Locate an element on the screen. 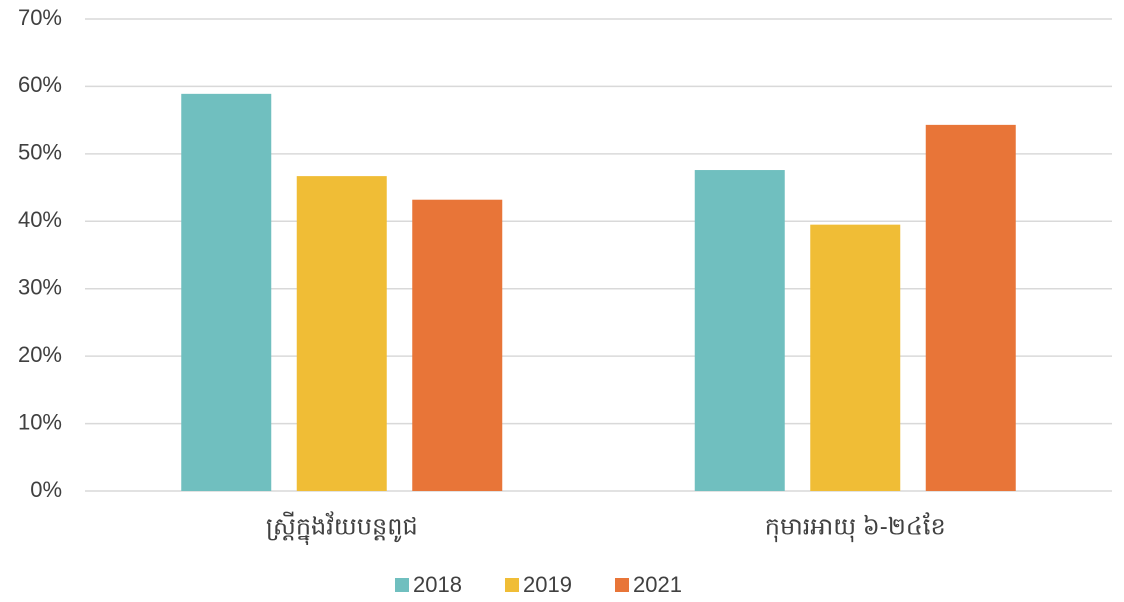 The image size is (1124, 602). y-tick-label: 20% is located at coordinates (40, 354).